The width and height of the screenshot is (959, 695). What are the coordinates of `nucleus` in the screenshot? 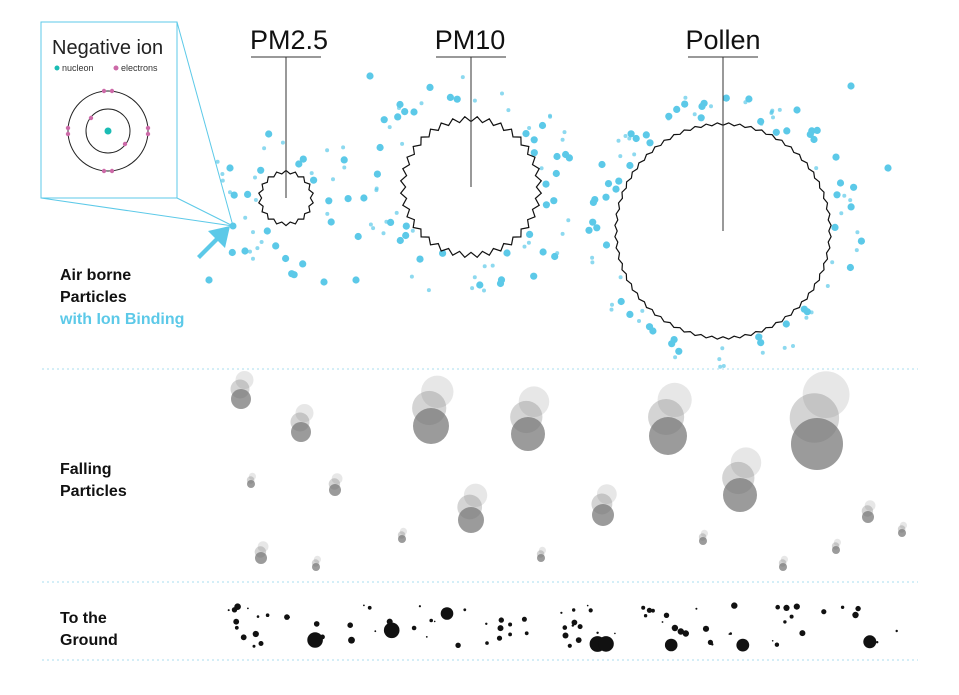 It's located at (108, 131).